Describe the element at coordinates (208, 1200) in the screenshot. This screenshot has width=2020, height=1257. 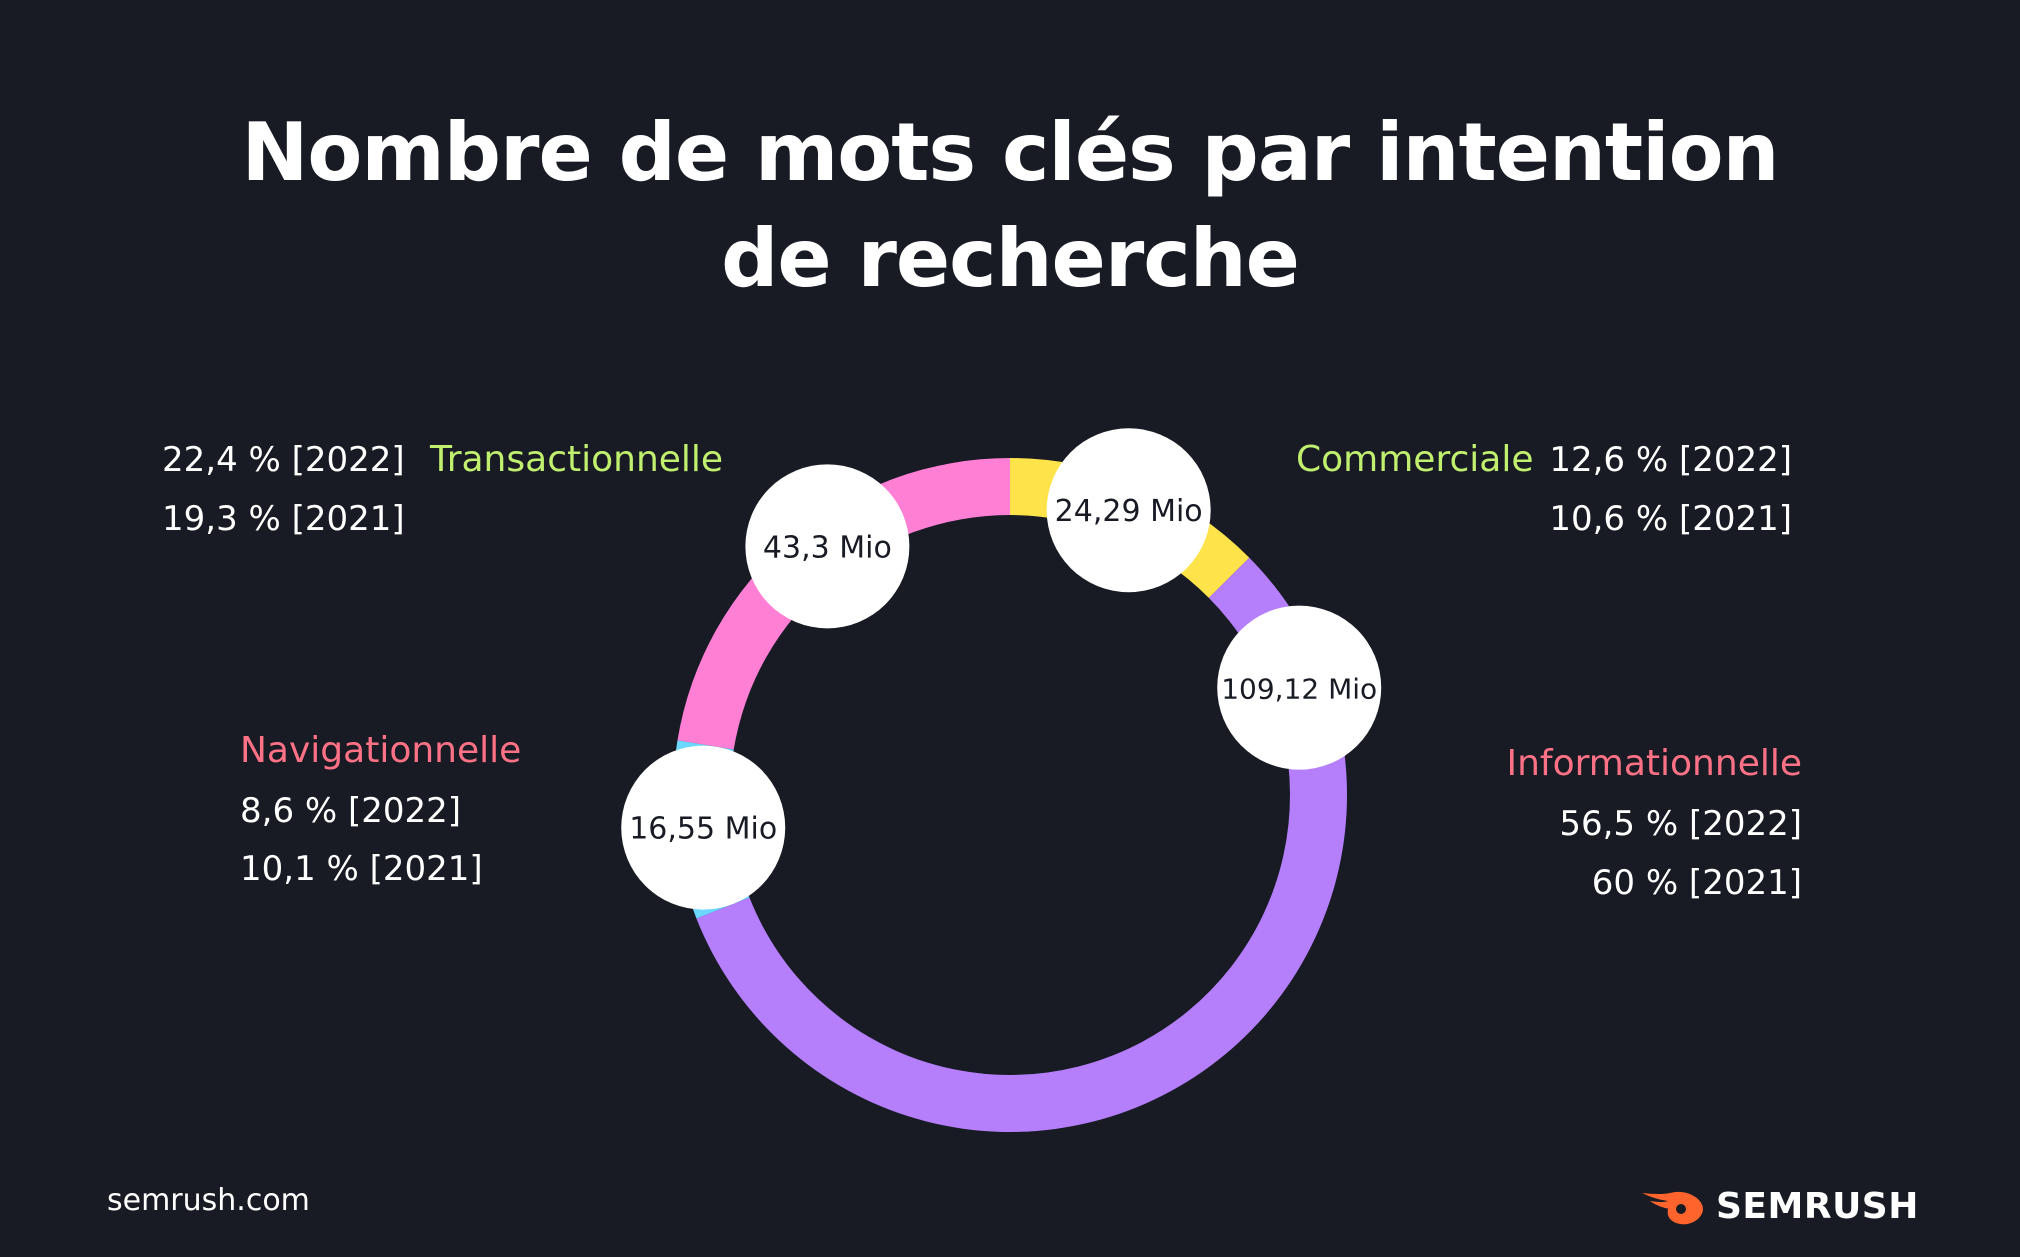
I see `footer-site: semrush.com` at that location.